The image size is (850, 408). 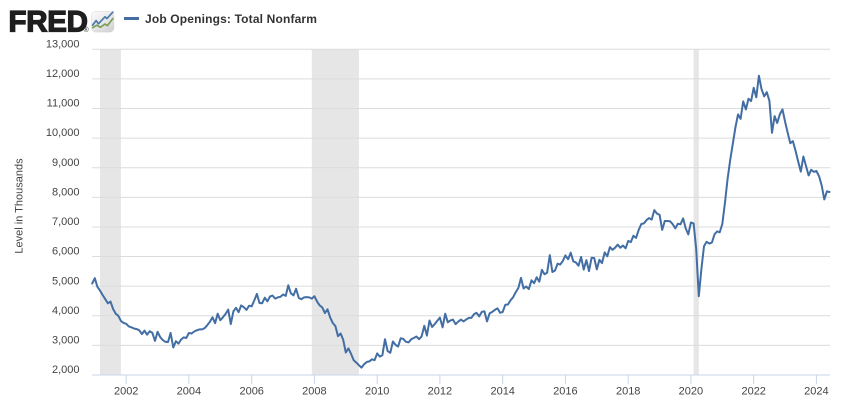 What do you see at coordinates (753, 392) in the screenshot?
I see `svg-text: 2022` at bounding box center [753, 392].